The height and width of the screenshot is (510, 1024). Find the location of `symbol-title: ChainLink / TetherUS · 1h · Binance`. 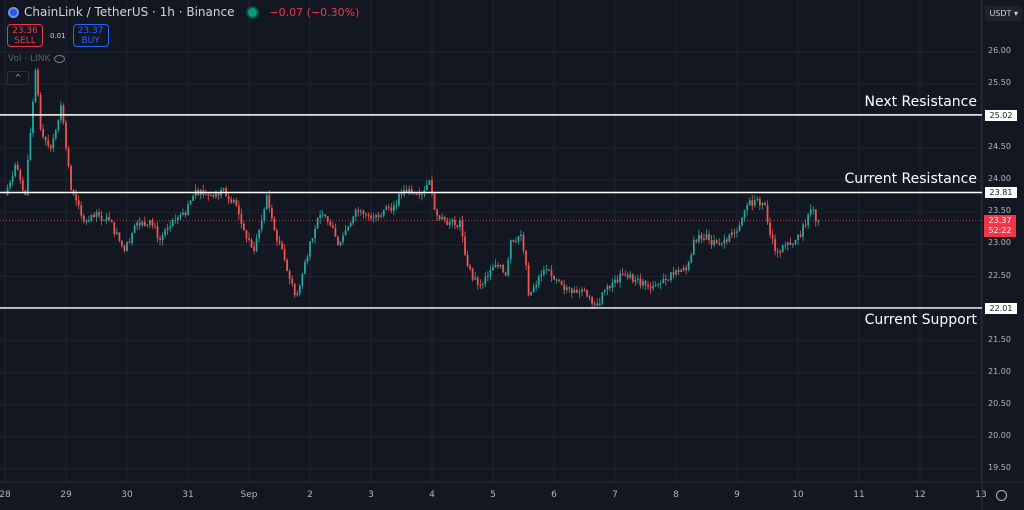

symbol-title: ChainLink / TetherUS · 1h · Binance is located at coordinates (129, 12).